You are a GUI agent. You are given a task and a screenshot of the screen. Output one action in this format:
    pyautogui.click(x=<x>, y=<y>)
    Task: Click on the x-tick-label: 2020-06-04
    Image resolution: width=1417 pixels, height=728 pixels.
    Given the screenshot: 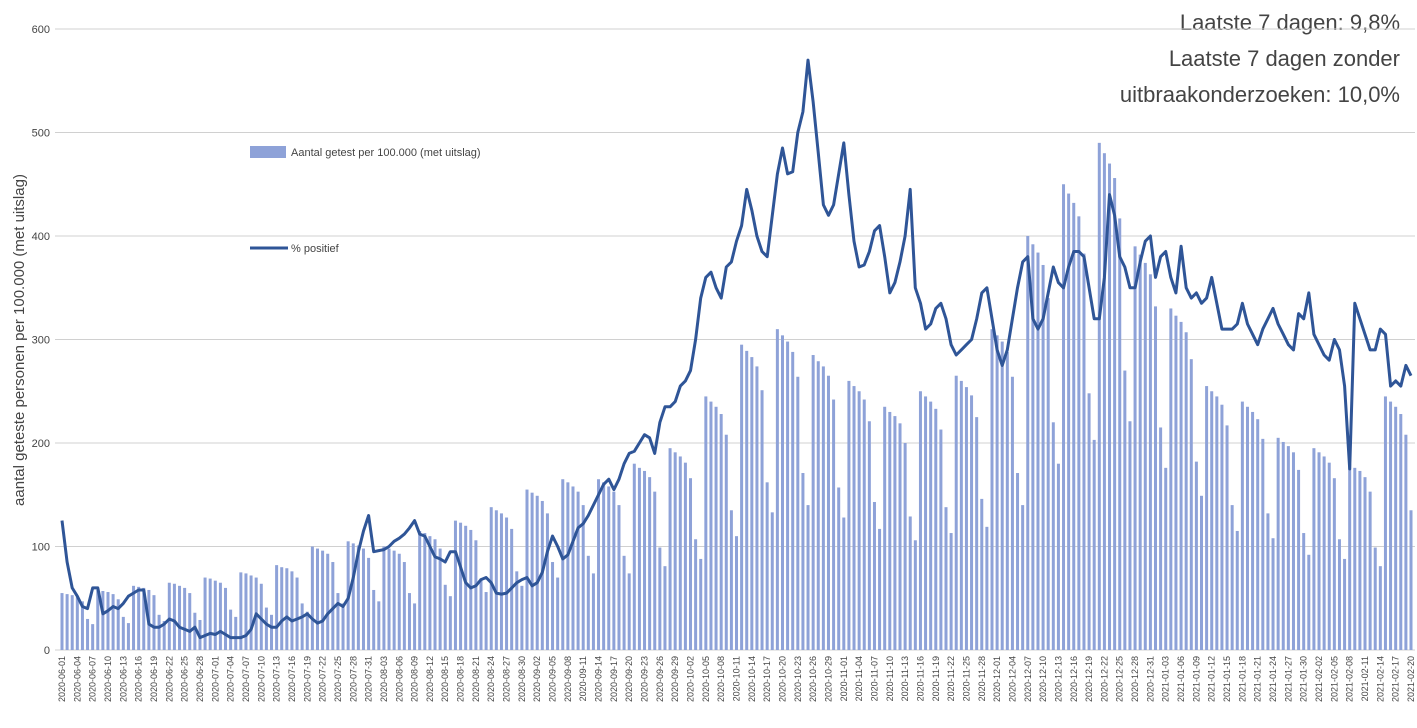 What is the action you would take?
    pyautogui.click(x=77, y=679)
    